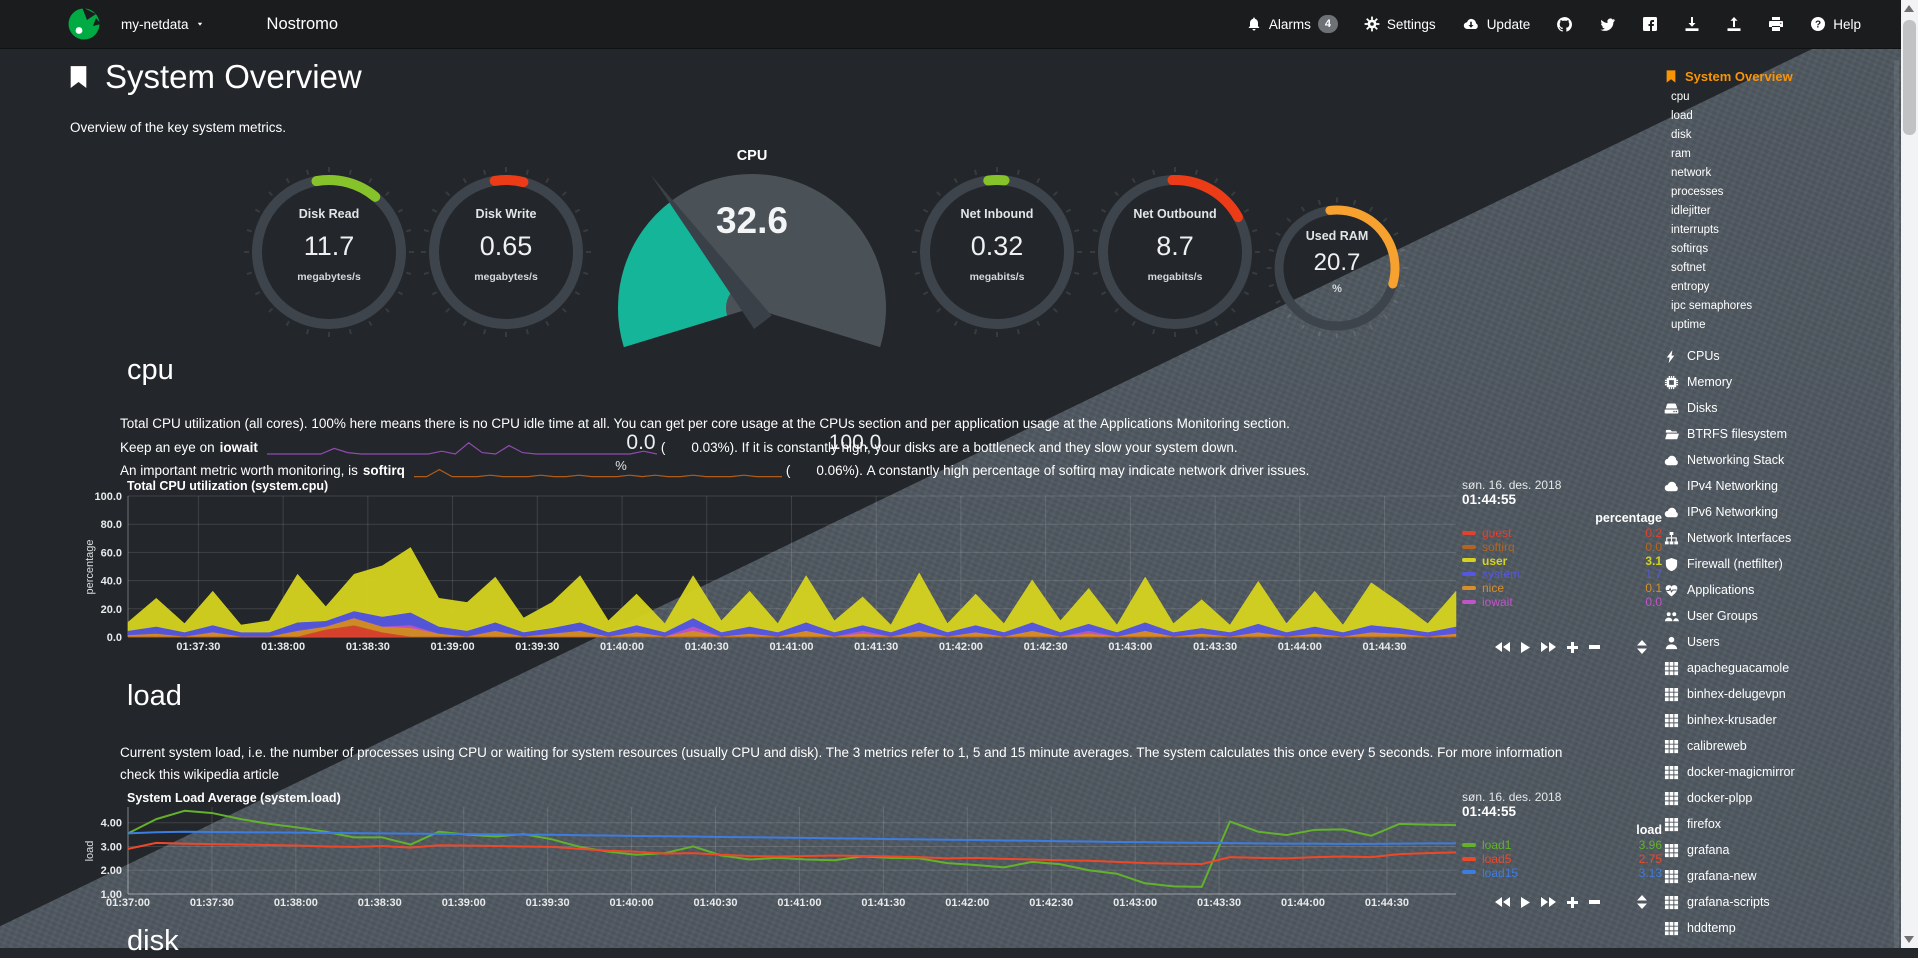 This screenshot has width=1918, height=958. What do you see at coordinates (1562, 602) in the screenshot?
I see `legend-row-iowait: iowait 0.0` at bounding box center [1562, 602].